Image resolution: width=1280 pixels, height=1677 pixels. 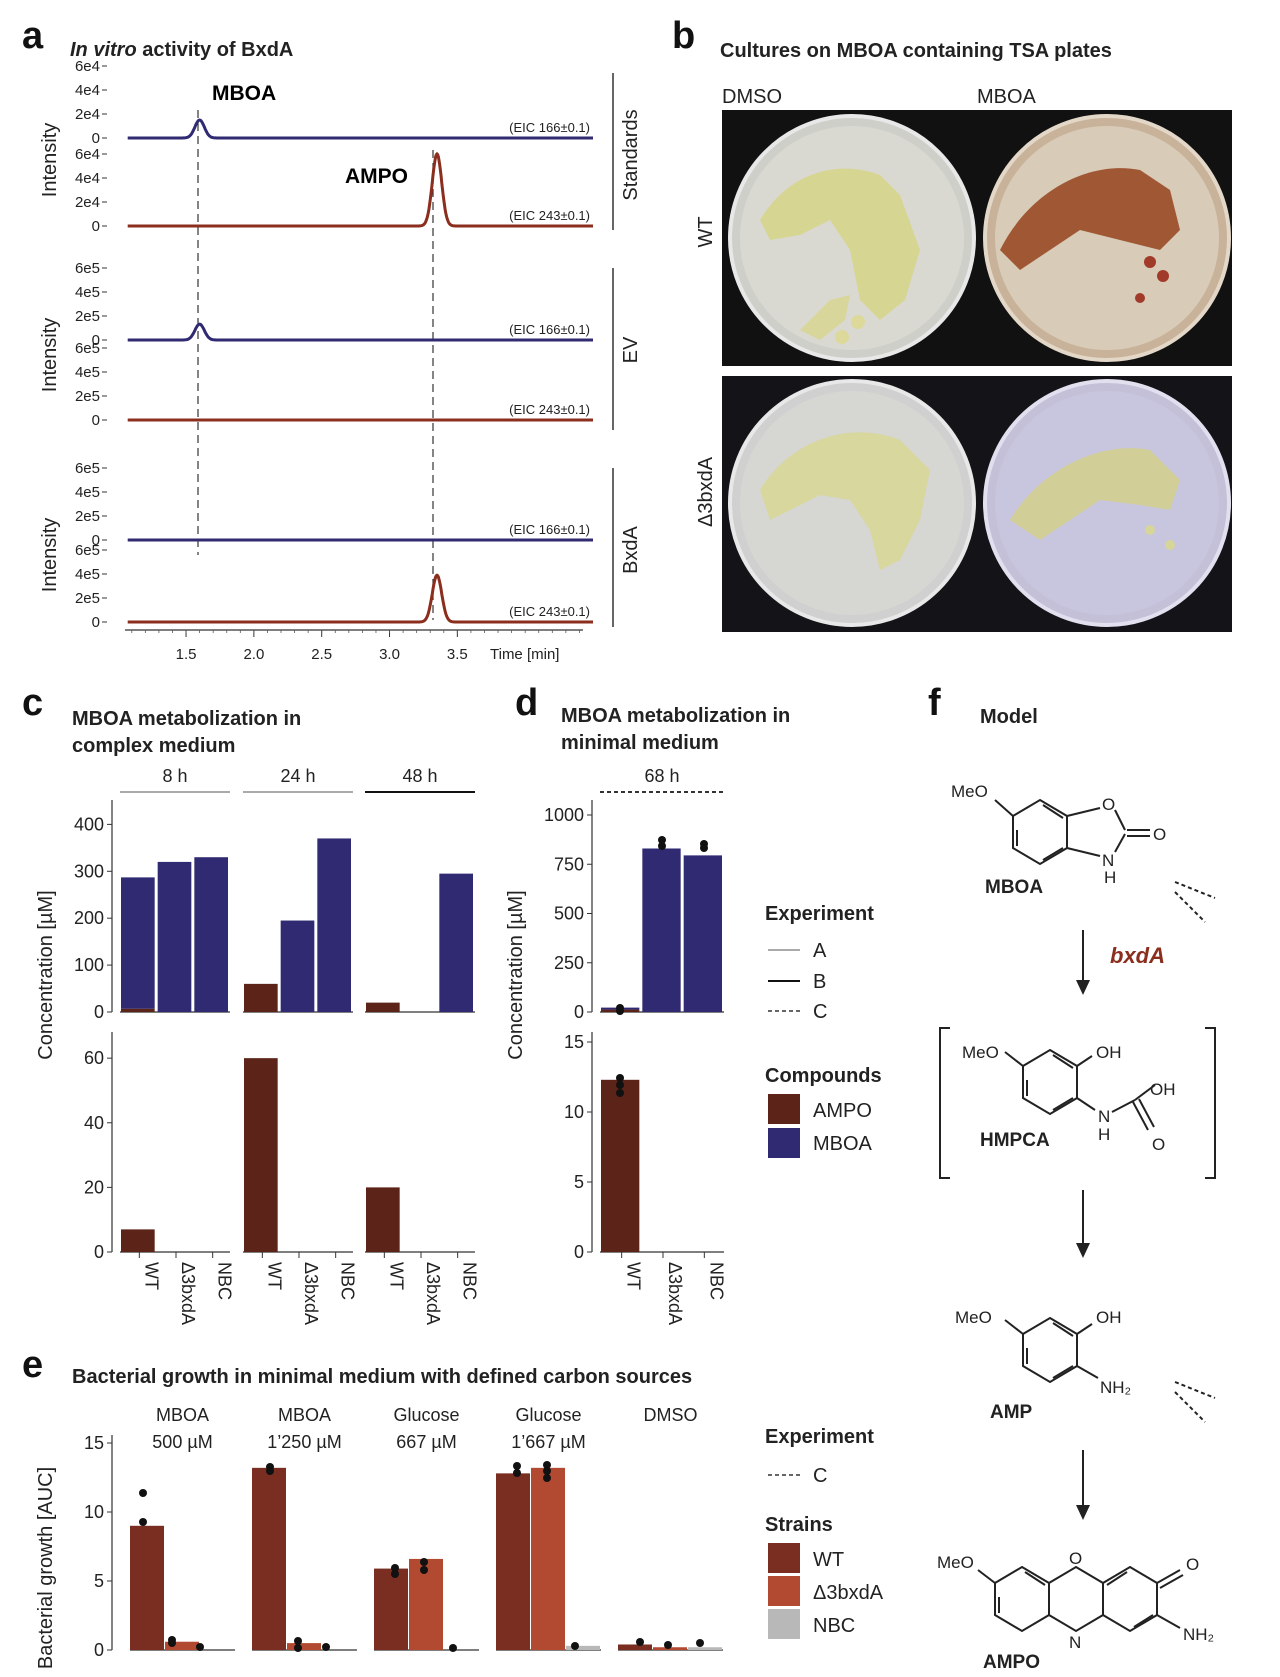 What do you see at coordinates (1115, 1387) in the screenshot?
I see `amp-nh2-text: NH₂` at bounding box center [1115, 1387].